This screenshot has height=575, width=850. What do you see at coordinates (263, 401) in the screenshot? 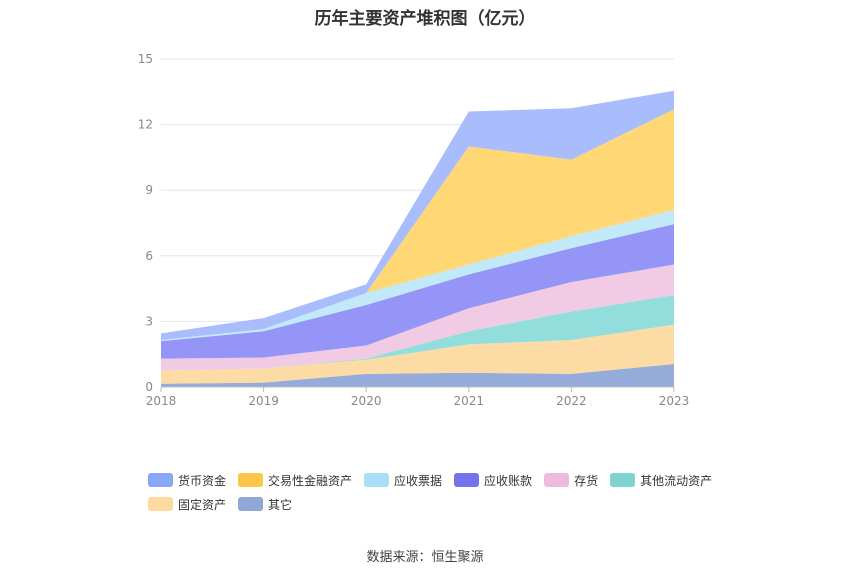
I see `x-tick-label: 2019` at bounding box center [263, 401].